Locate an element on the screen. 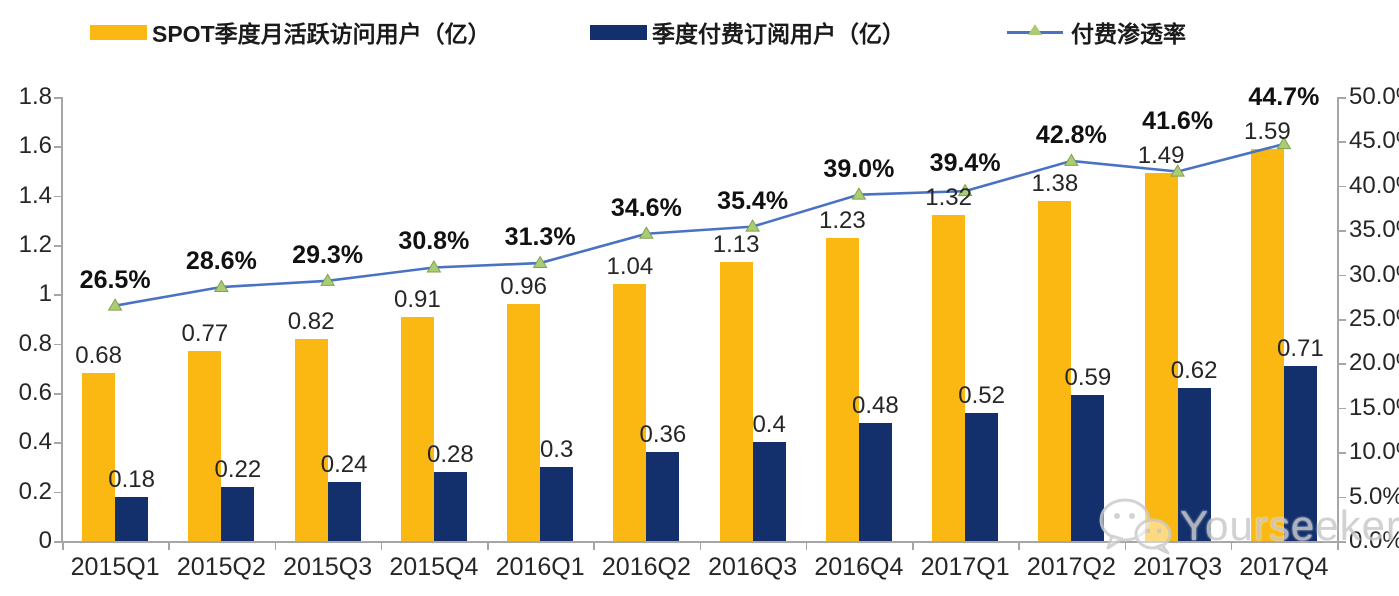 Image resolution: width=1399 pixels, height=596 pixels. watermark: Yourseeker is located at coordinates (1248, 526).